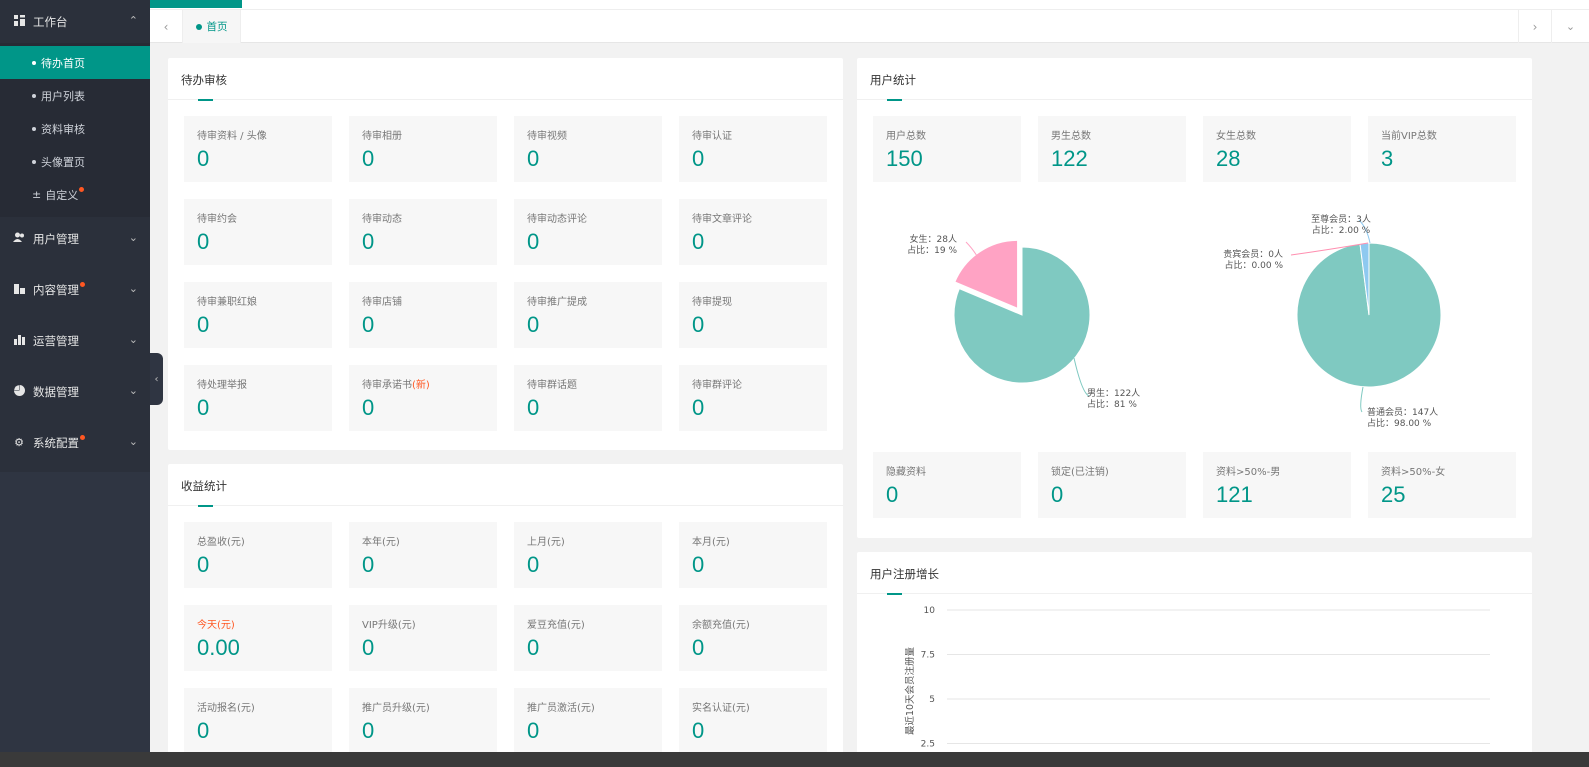 Image resolution: width=1589 pixels, height=767 pixels. I want to click on stat-tile: 爱豆充值(元) 0, so click(588, 638).